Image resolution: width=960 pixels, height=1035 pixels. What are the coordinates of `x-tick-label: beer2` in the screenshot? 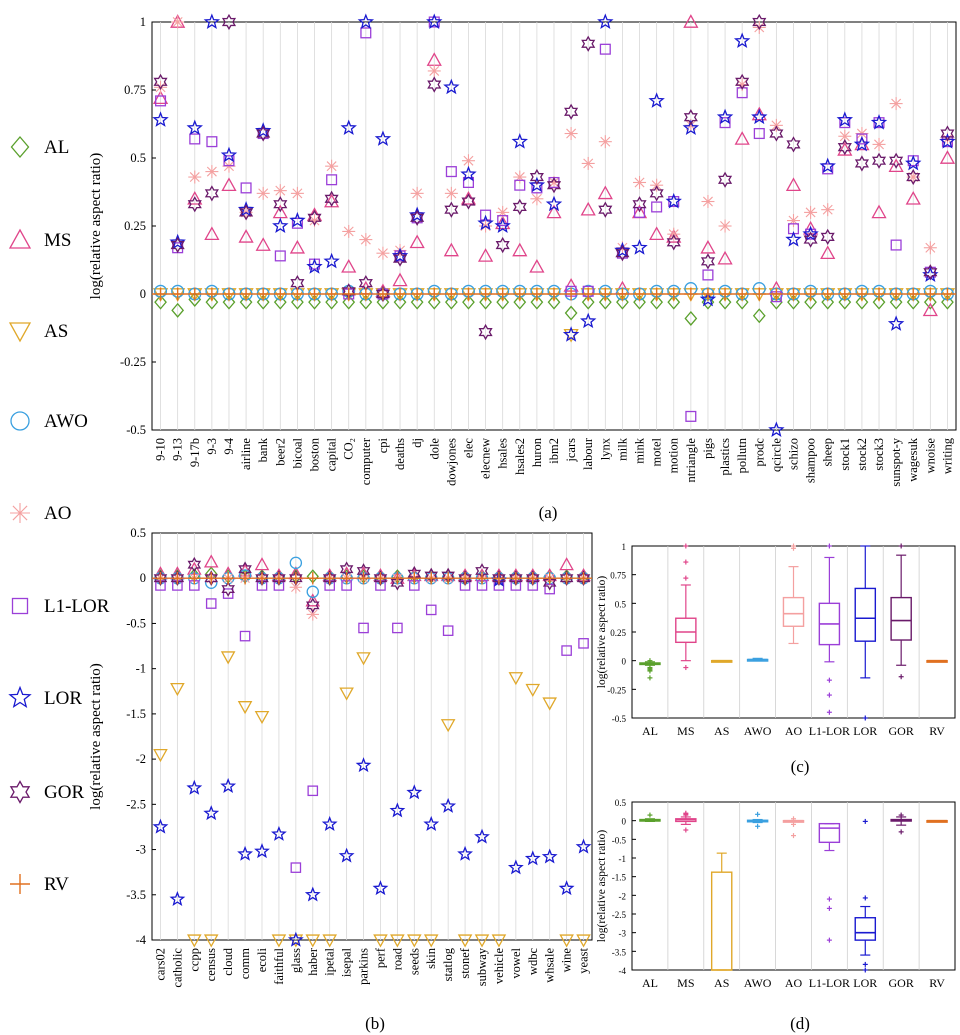 It's located at (280, 452).